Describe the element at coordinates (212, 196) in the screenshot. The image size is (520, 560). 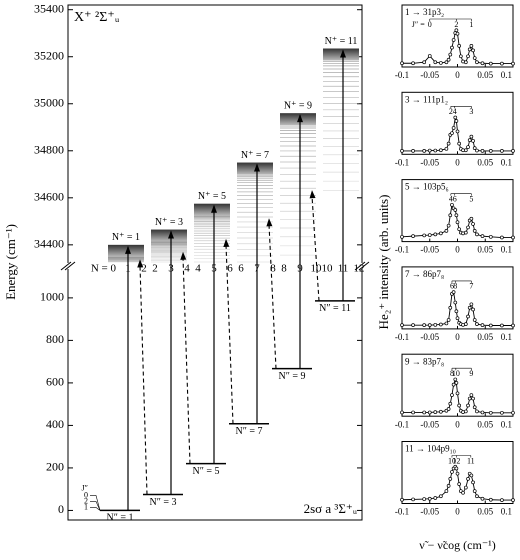
I see `ion-level-label: N⁺ = 5` at that location.